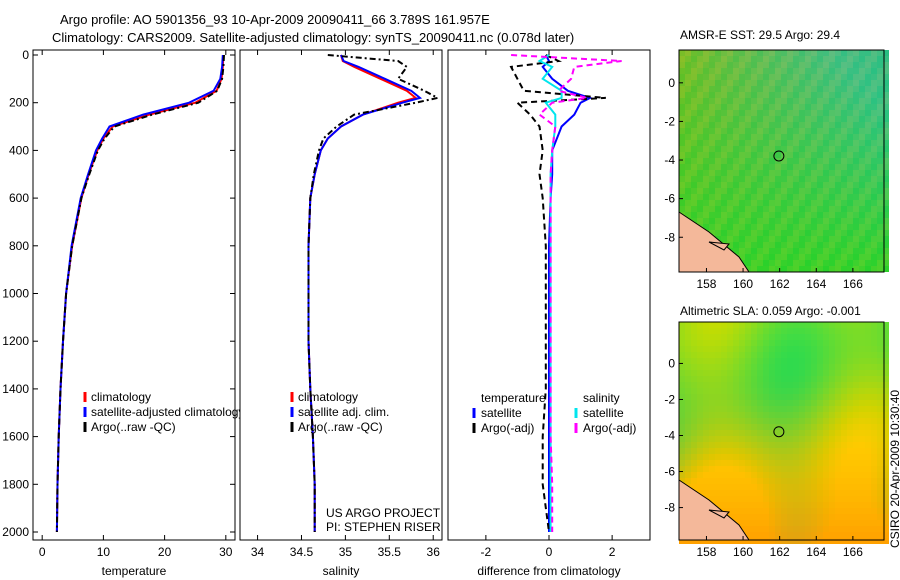 Image resolution: width=900 pixels, height=580 pixels. I want to click on legend-label: satellite adj. clim., so click(343, 412).